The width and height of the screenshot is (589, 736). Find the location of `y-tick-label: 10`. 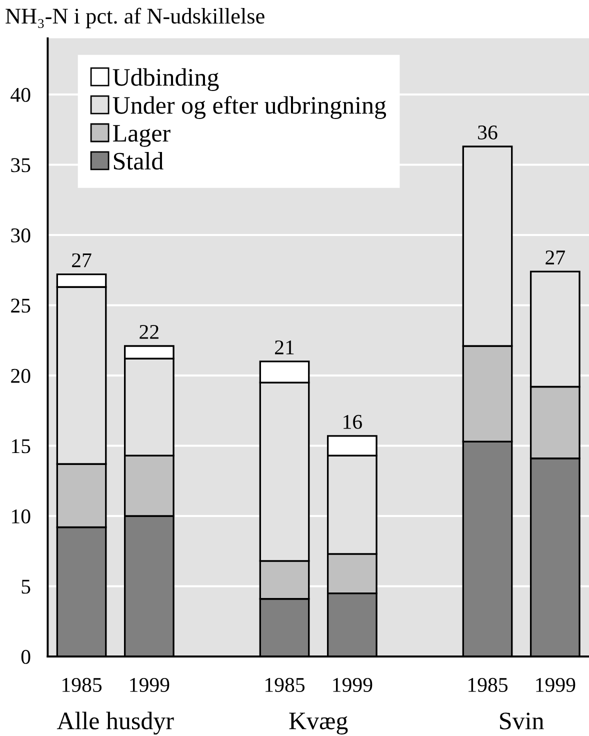

y-tick-label: 10 is located at coordinates (21, 516).